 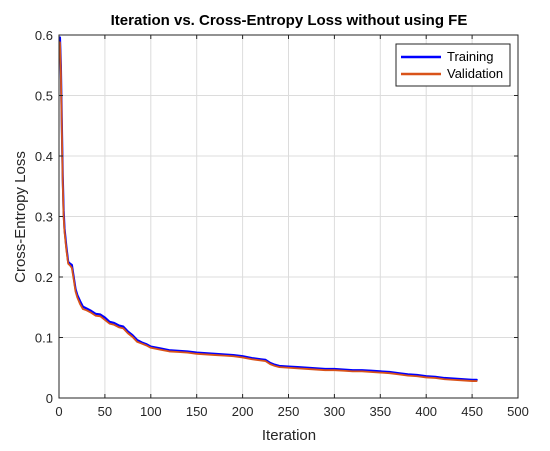 What do you see at coordinates (197, 411) in the screenshot?
I see `x-tick-label: 150` at bounding box center [197, 411].